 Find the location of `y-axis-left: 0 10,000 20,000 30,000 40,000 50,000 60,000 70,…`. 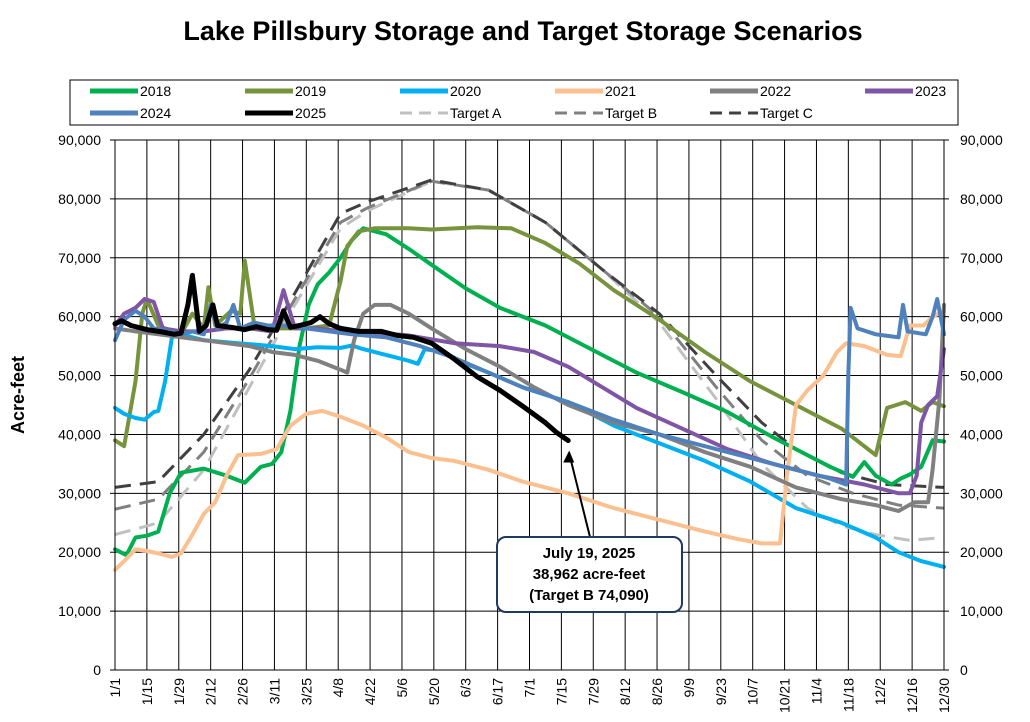

y-axis-left: 0 10,000 20,000 30,000 40,000 50,000 60,000 70,… is located at coordinates (86, 405).